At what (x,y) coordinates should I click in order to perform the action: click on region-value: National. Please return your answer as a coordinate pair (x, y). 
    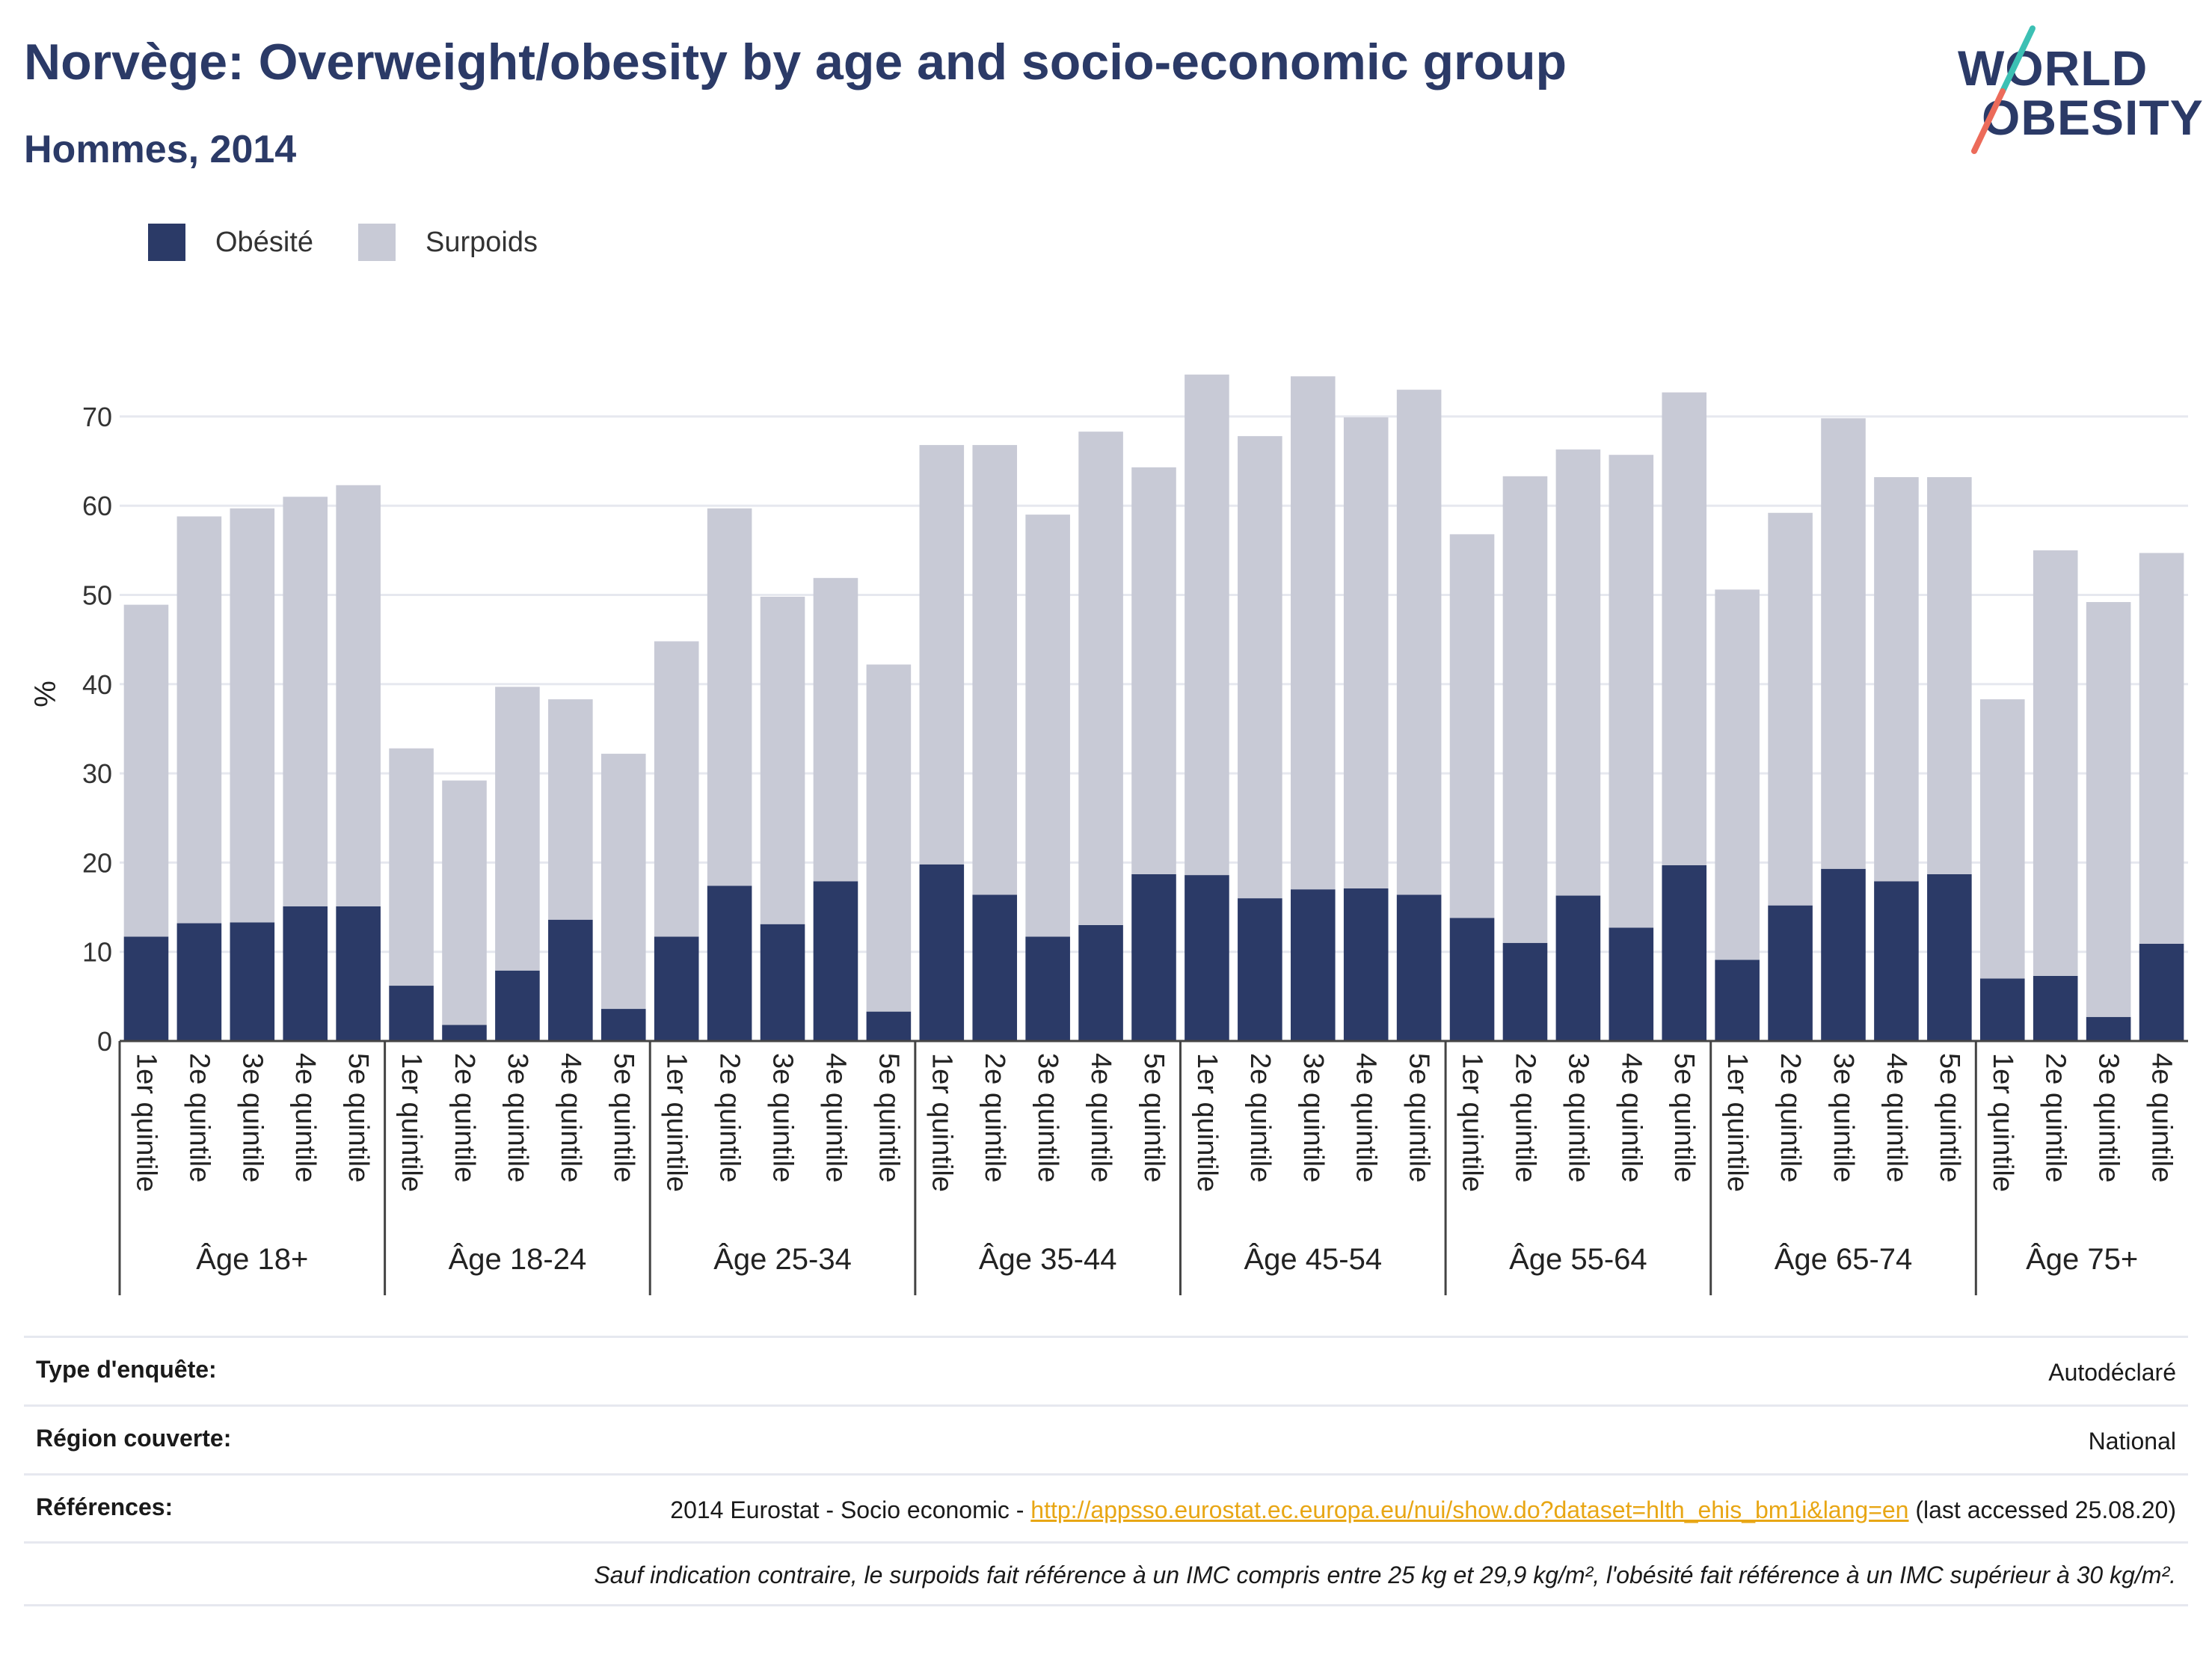
    Looking at the image, I should click on (2132, 1441).